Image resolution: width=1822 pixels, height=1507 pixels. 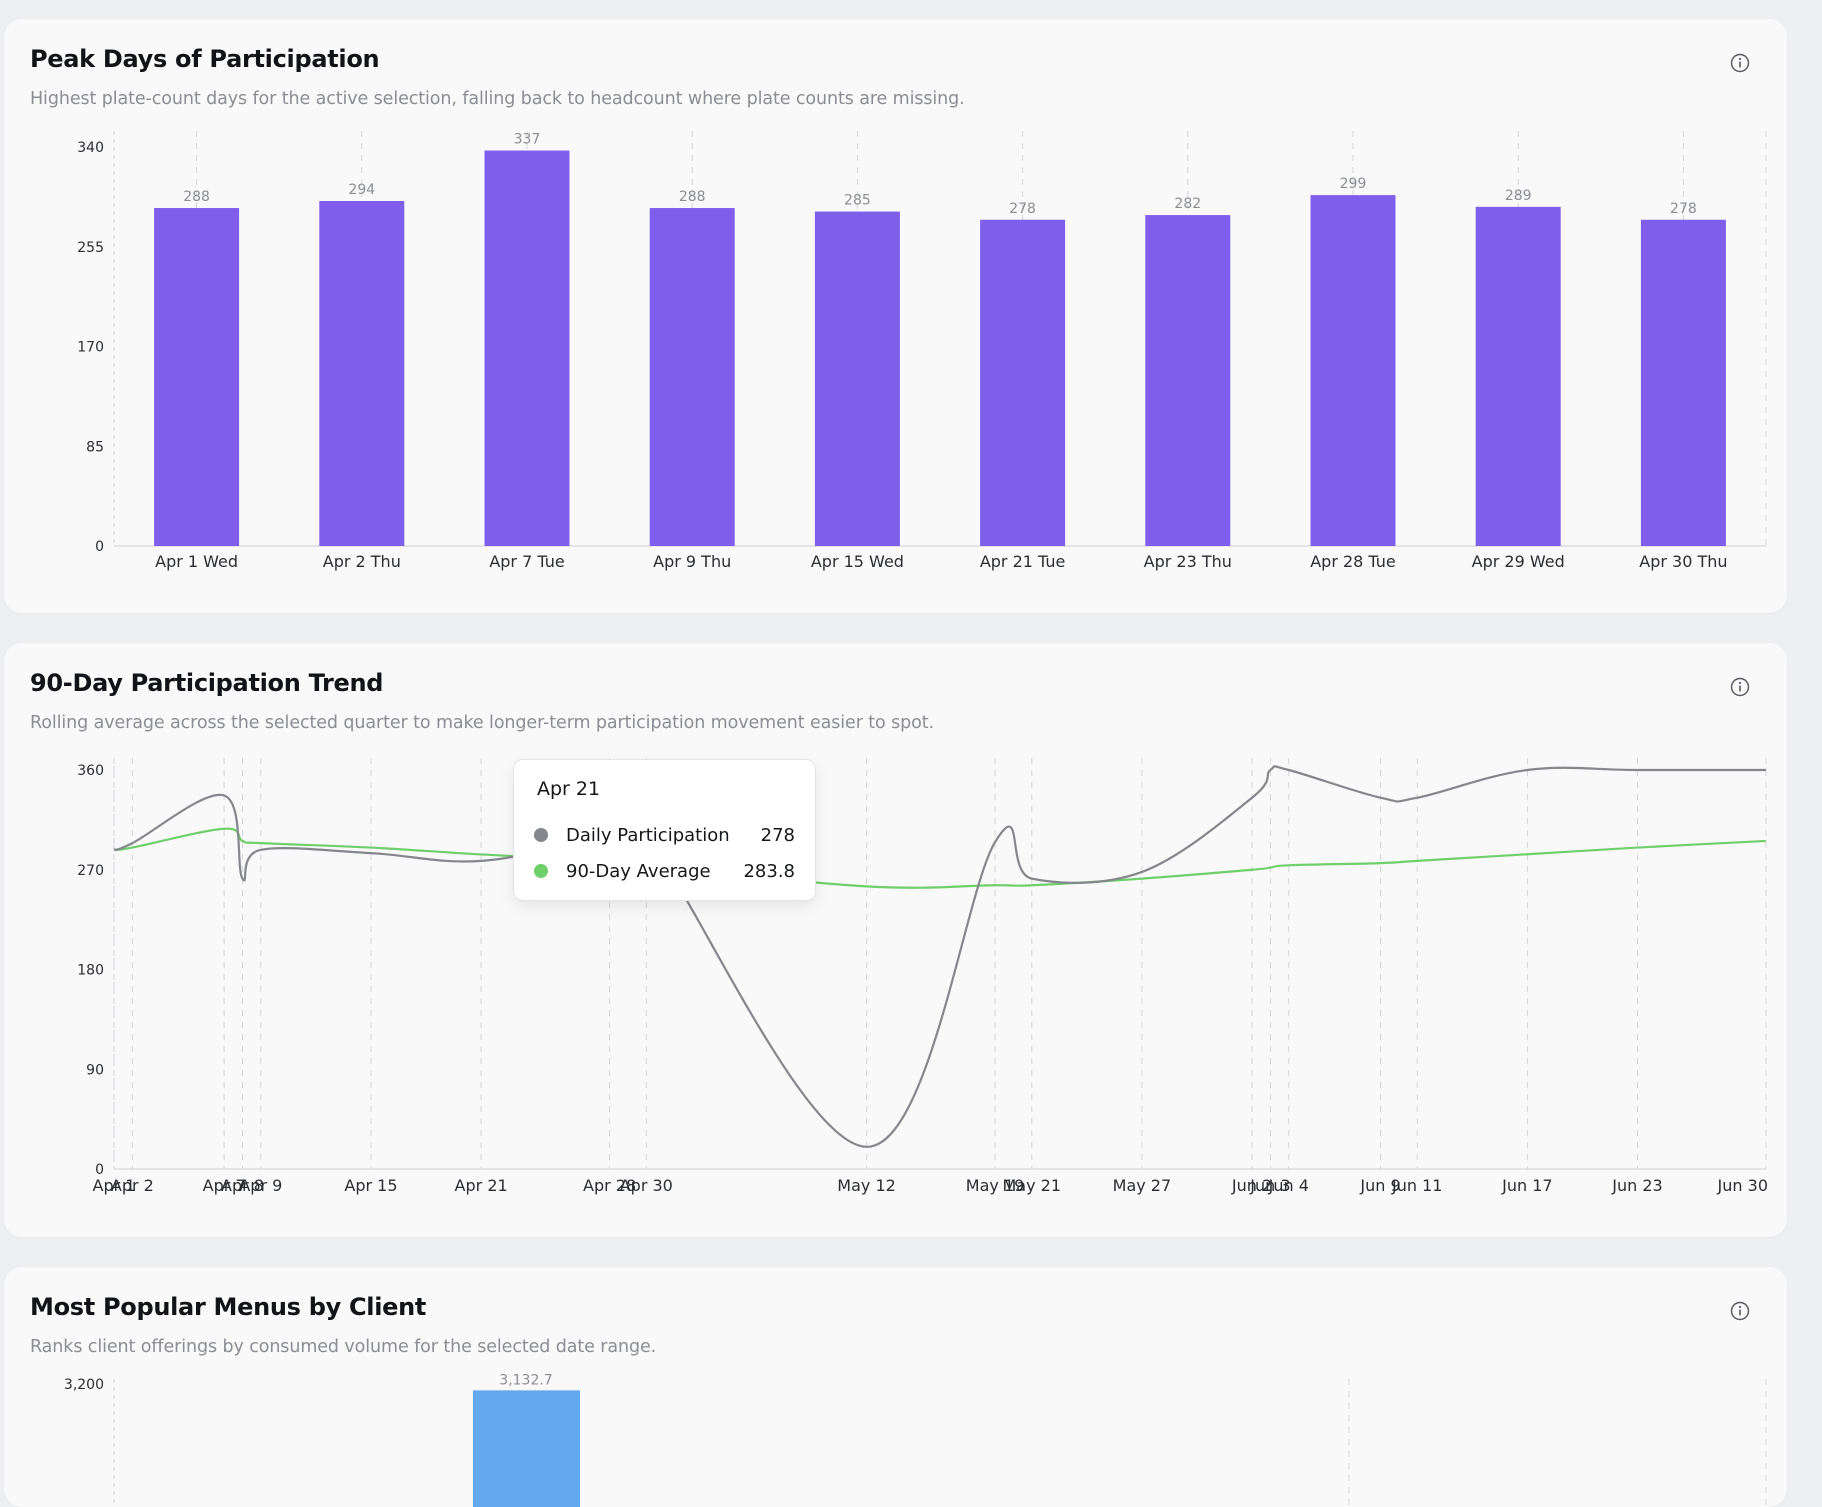 What do you see at coordinates (569, 789) in the screenshot?
I see `tooltip-date: Apr 21` at bounding box center [569, 789].